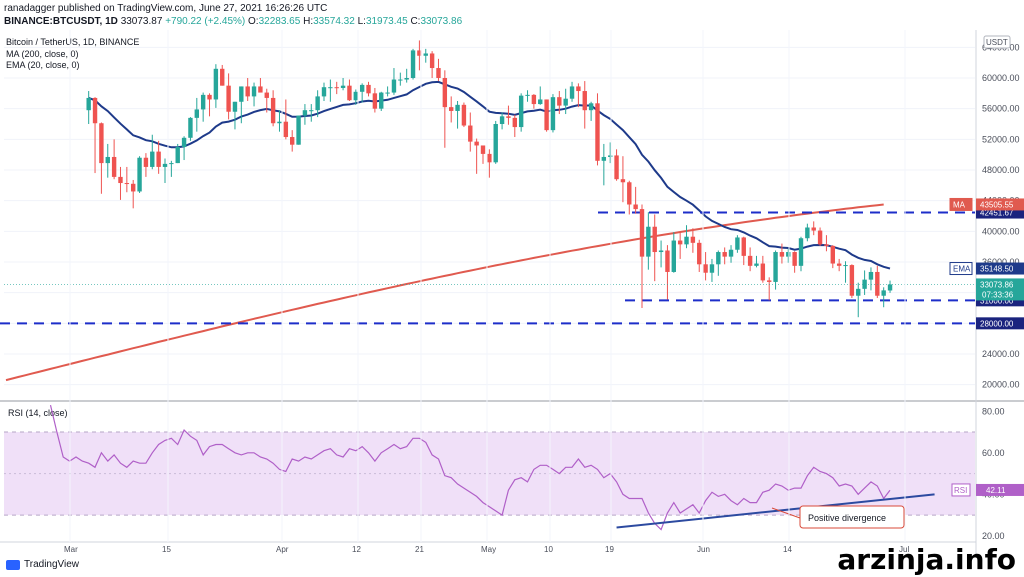 This screenshot has height=577, width=1024. I want to click on tradingview-logo: TradingView, so click(42, 564).